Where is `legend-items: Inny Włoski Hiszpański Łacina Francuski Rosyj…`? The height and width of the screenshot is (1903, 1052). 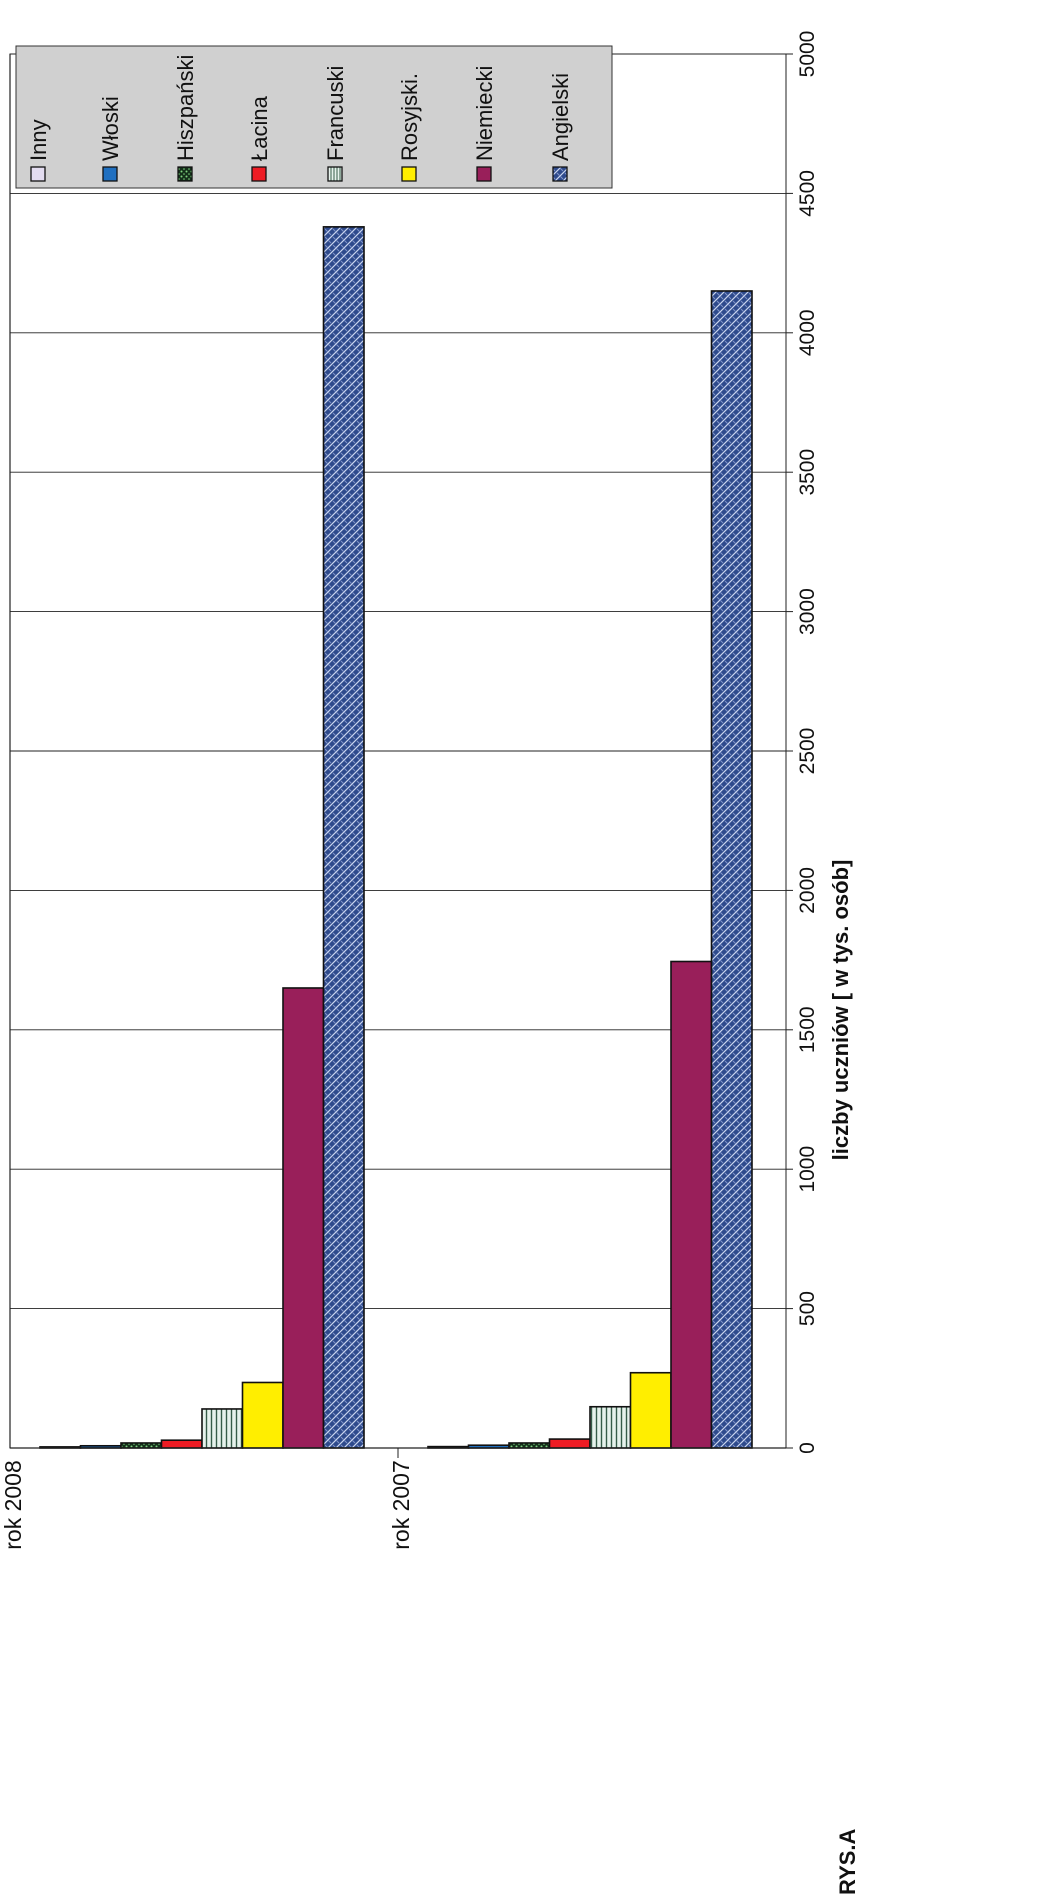
legend-items: Inny Włoski Hiszpański Łacina Francuski Rosyj… is located at coordinates (299, 118).